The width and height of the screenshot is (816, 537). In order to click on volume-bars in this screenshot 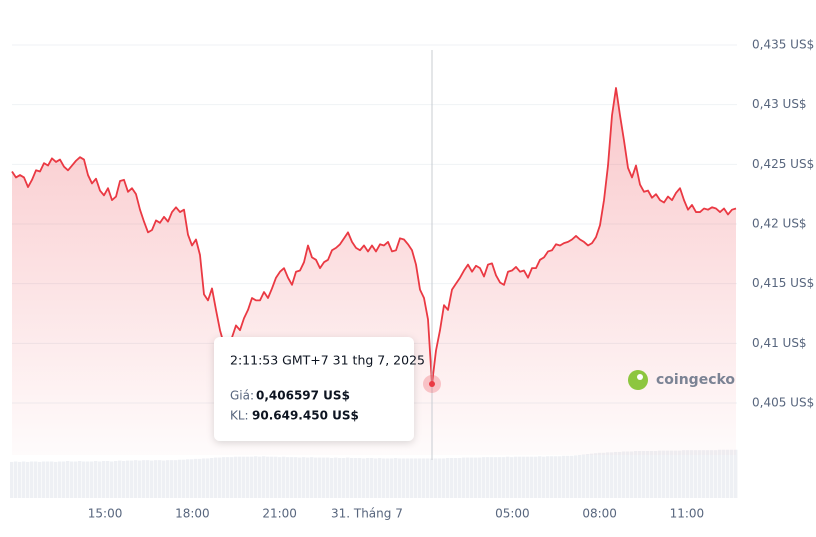, I will do `click(374, 473)`.